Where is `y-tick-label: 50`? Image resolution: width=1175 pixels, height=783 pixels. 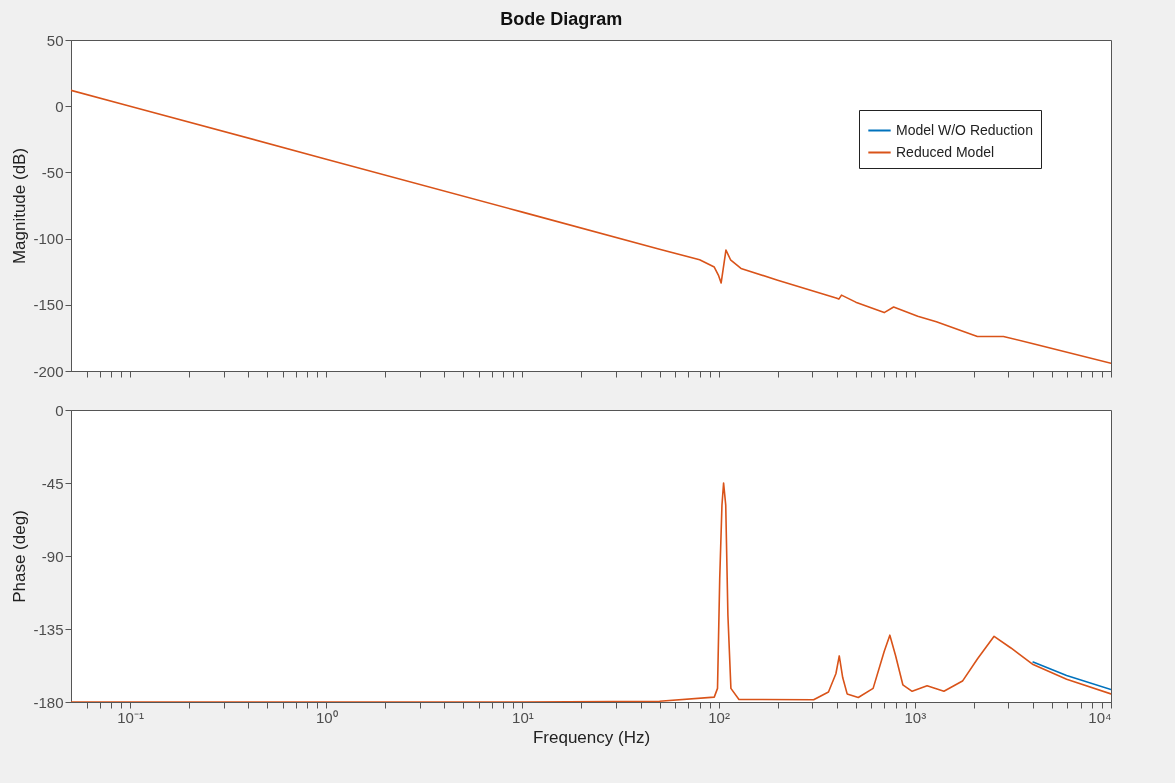 y-tick-label: 50 is located at coordinates (55, 40).